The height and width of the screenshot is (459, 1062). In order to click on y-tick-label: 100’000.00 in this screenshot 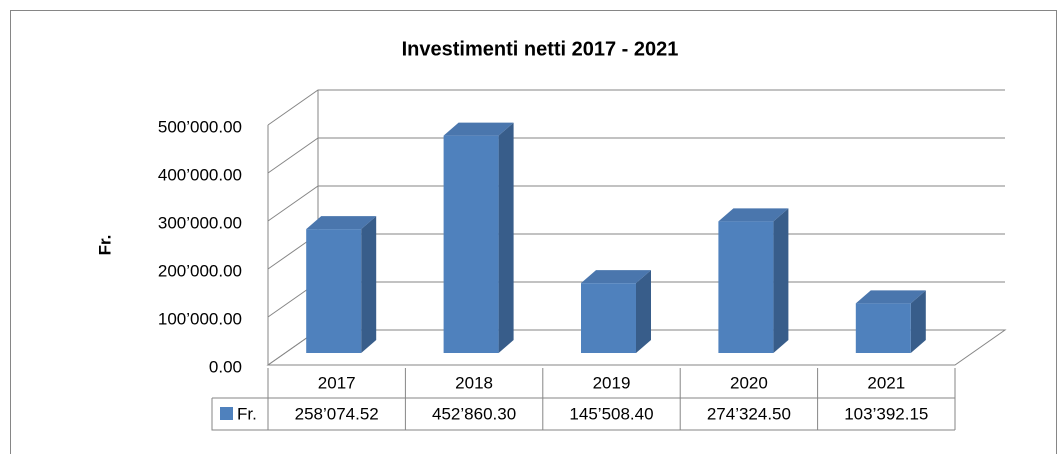, I will do `click(200, 318)`.